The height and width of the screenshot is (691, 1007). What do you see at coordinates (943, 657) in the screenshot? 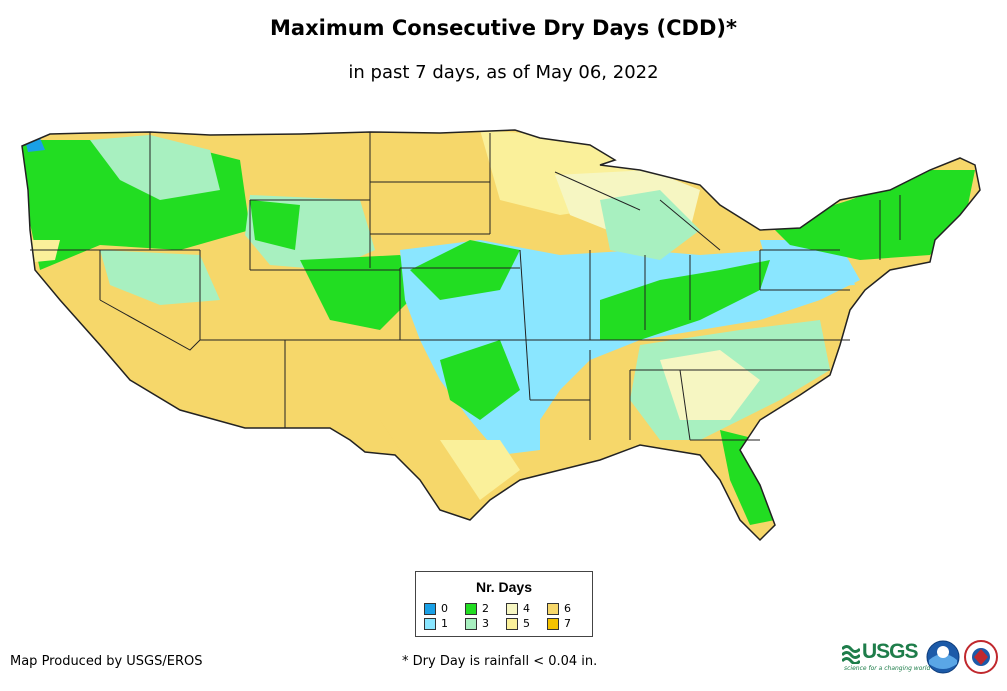
I see `noaa-logo-icon` at bounding box center [943, 657].